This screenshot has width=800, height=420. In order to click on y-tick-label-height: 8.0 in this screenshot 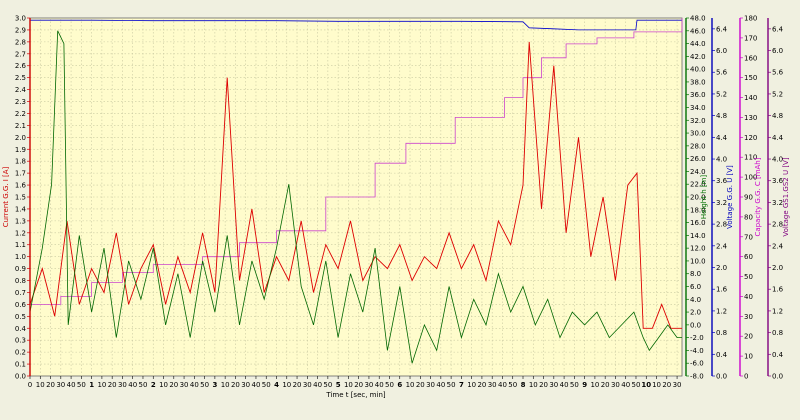, I will do `click(695, 274)`.